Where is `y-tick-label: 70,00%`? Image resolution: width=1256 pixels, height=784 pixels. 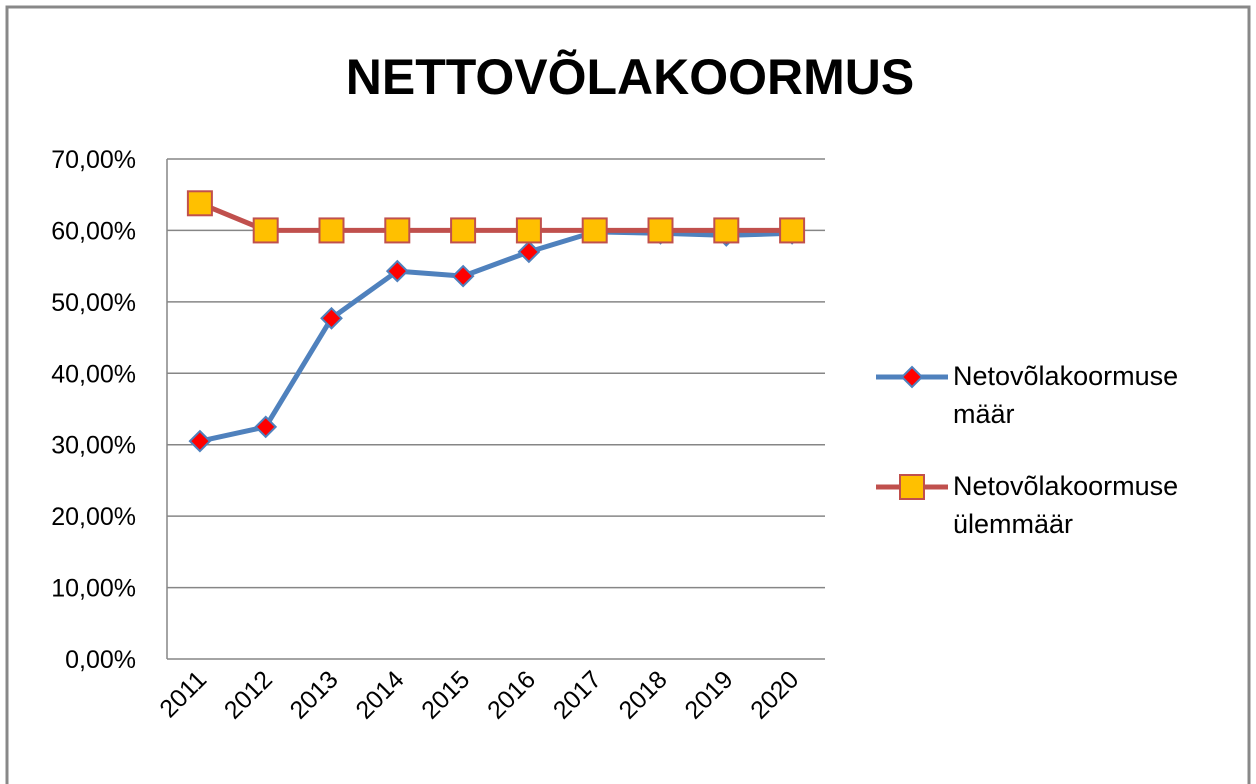
y-tick-label: 70,00% is located at coordinates (93, 160).